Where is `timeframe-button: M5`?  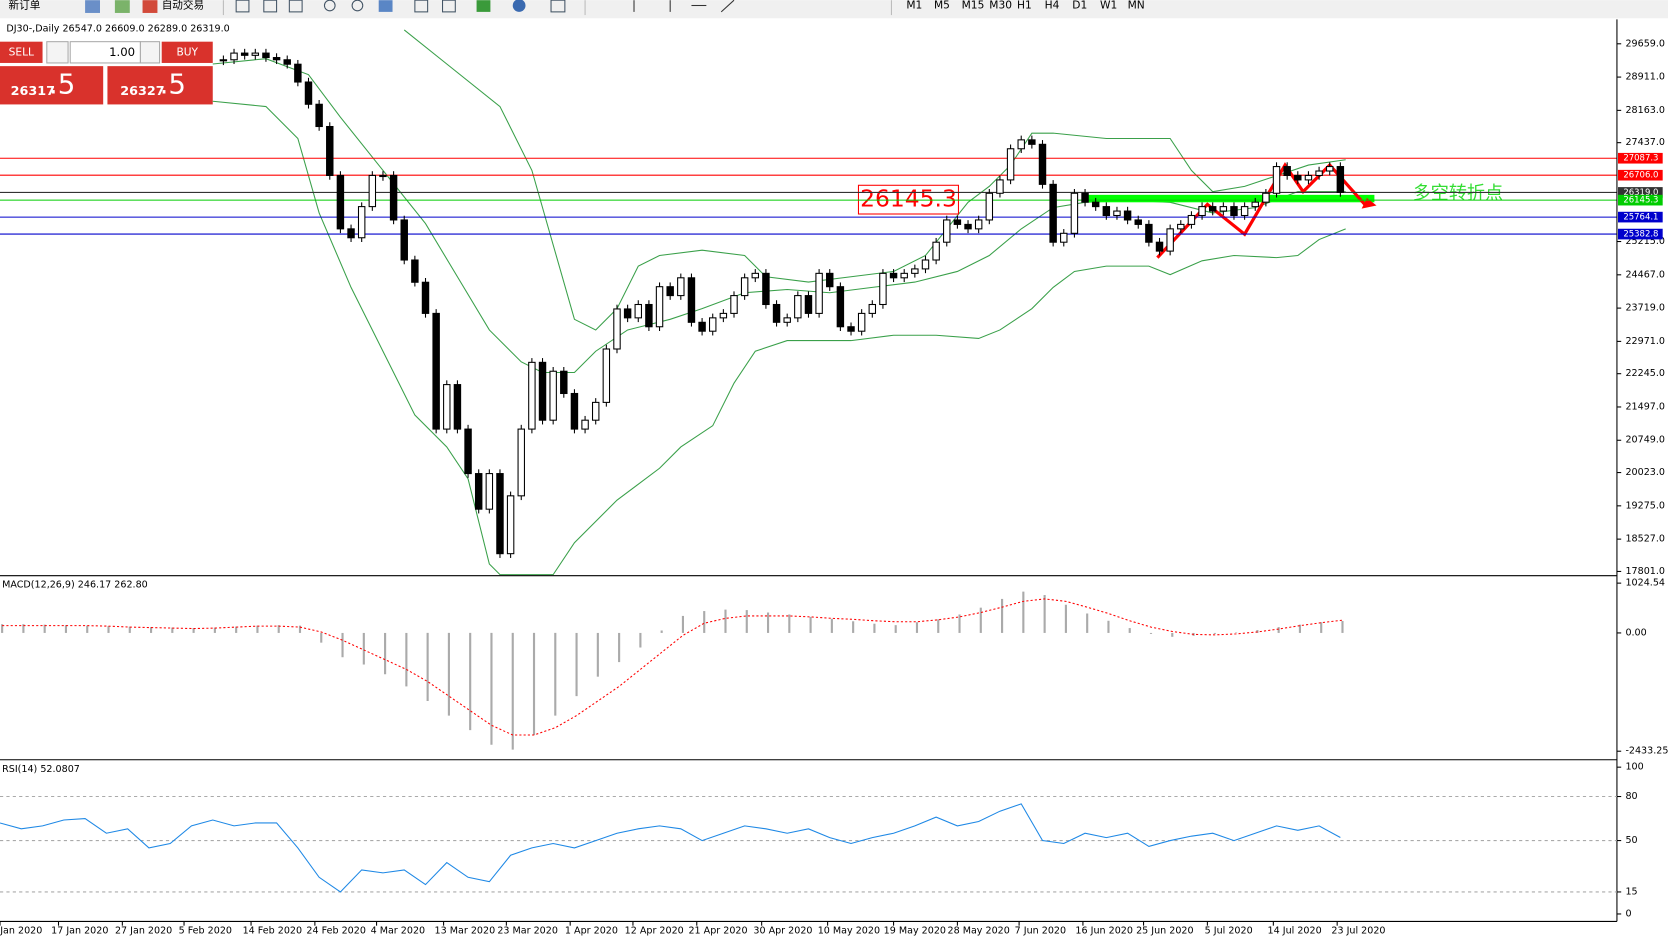
timeframe-button: M5 is located at coordinates (942, 6).